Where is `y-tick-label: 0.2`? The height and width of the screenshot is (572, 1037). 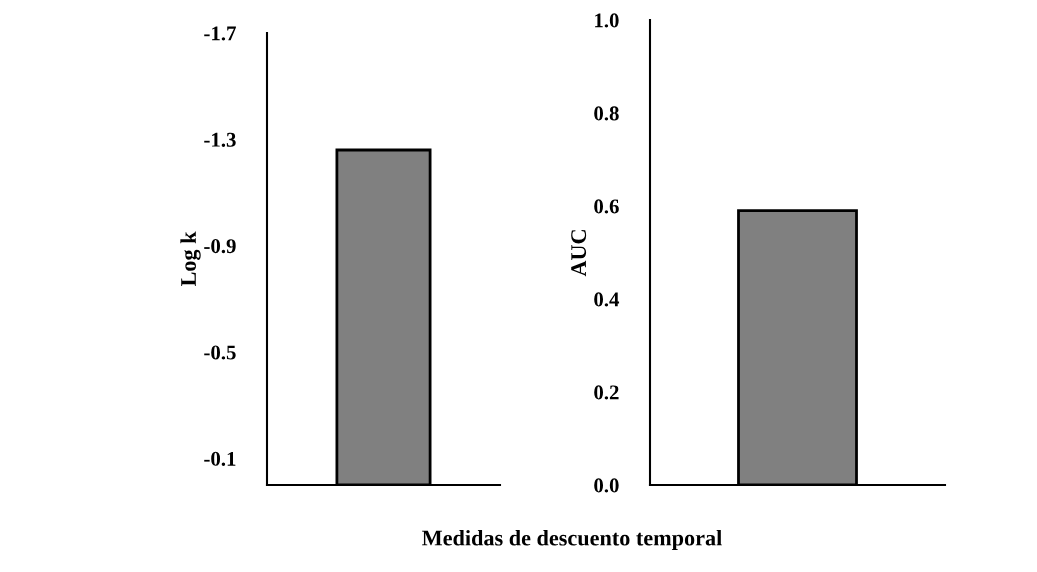
y-tick-label: 0.2 is located at coordinates (606, 392).